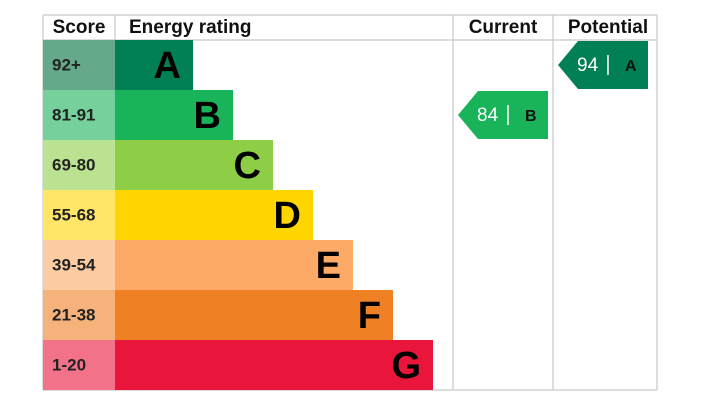 The width and height of the screenshot is (703, 407). I want to click on score-label: 21-38, so click(73, 314).